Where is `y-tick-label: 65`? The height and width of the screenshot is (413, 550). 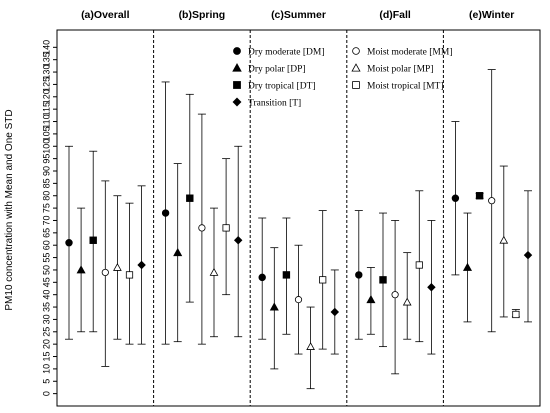
y-tick-label: 65 is located at coordinates (46, 233).